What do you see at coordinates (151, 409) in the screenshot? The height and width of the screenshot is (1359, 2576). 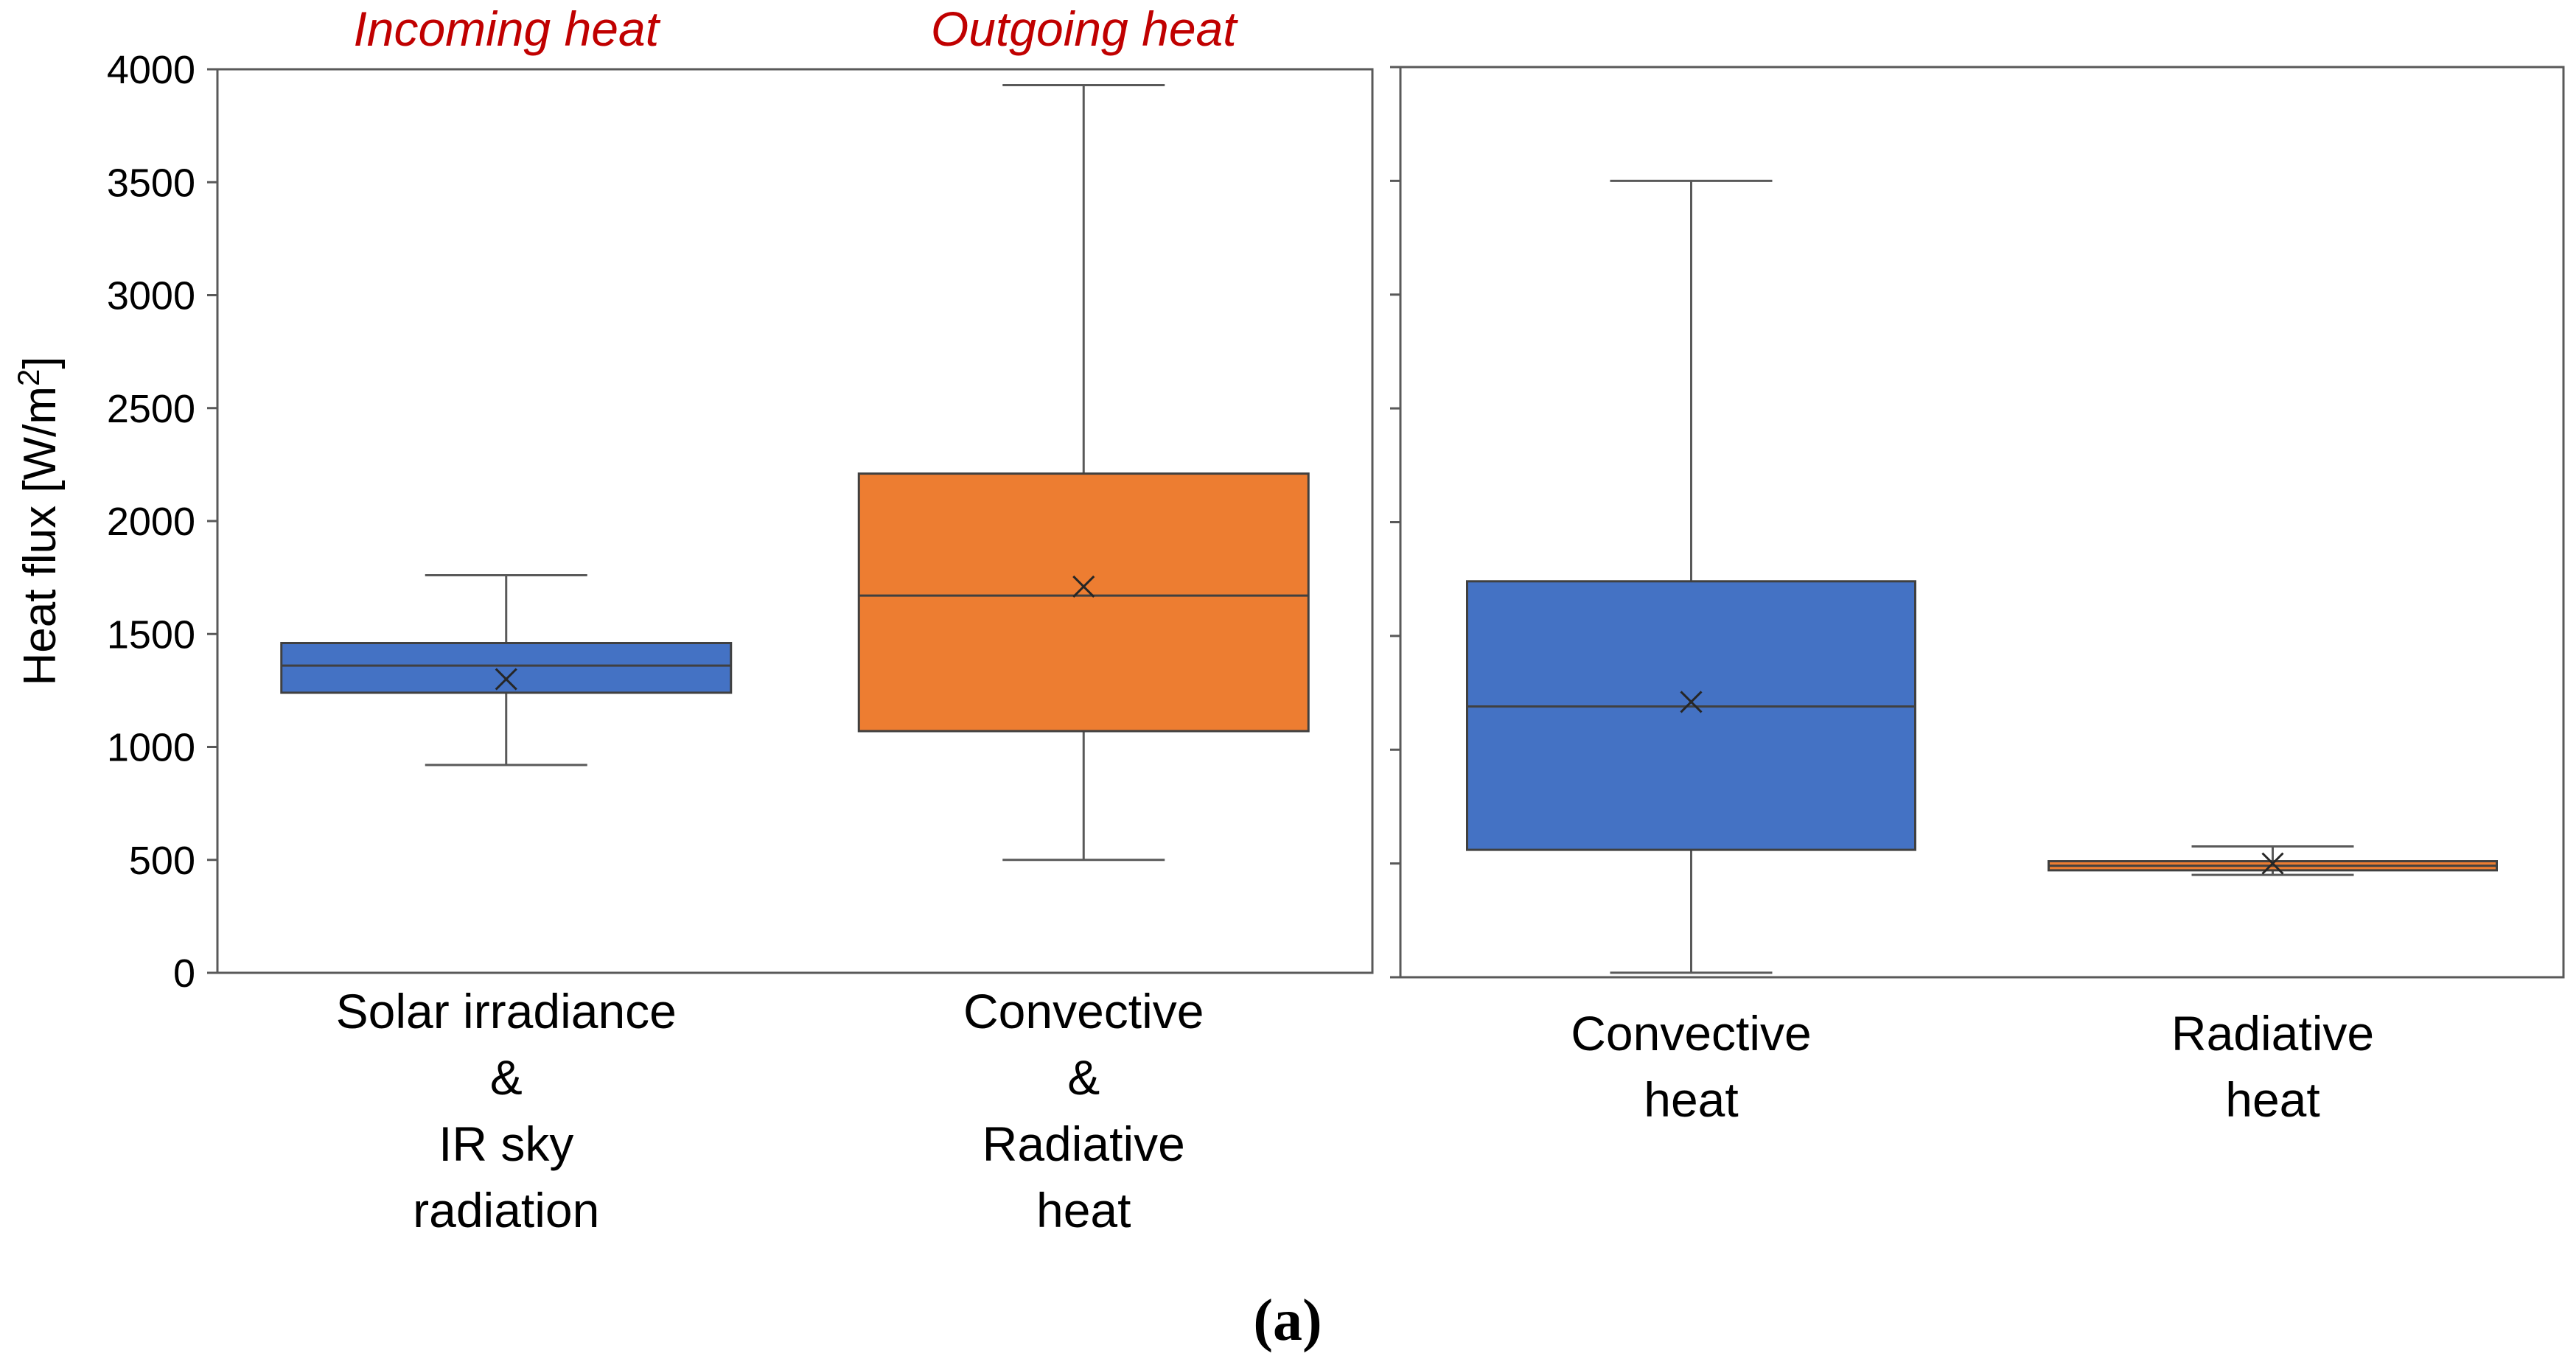 I see `y-tick-label: 2500` at bounding box center [151, 409].